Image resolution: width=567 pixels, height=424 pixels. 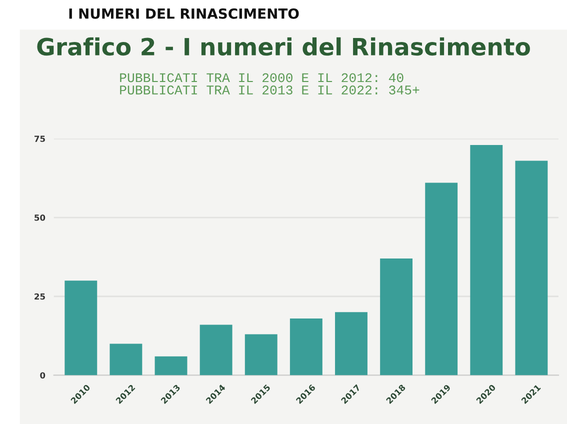 I want to click on y-tick-label: 0, so click(x=43, y=375).